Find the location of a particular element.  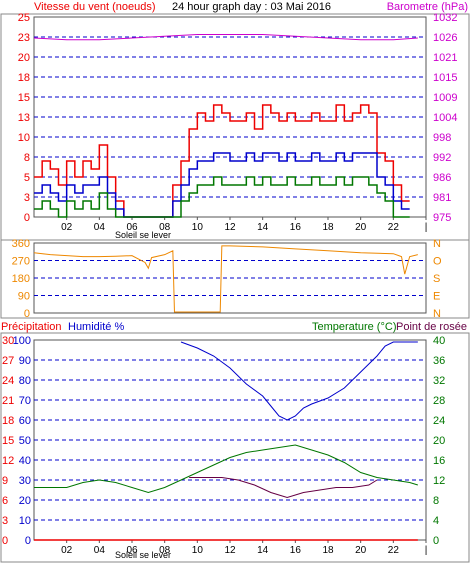

precip-tick-label: 6 is located at coordinates (5, 501).